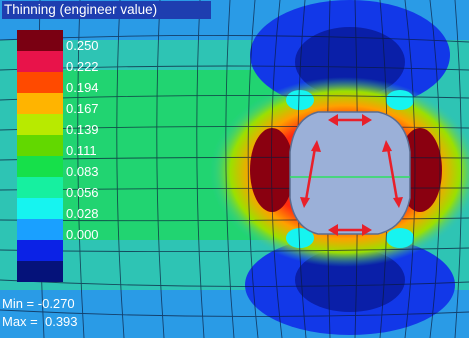  I want to click on top-arrowhead-right, so click(367, 120).